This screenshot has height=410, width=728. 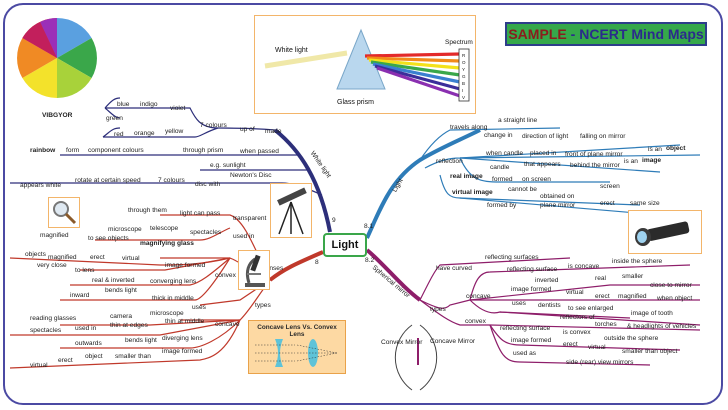 I want to click on light-can-pass: light can pass, so click(x=200, y=213).